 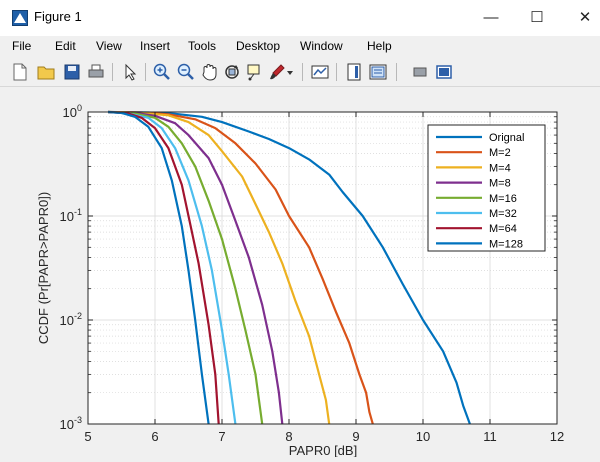 What do you see at coordinates (79, 108) in the screenshot?
I see `y-tick-exponent: 0` at bounding box center [79, 108].